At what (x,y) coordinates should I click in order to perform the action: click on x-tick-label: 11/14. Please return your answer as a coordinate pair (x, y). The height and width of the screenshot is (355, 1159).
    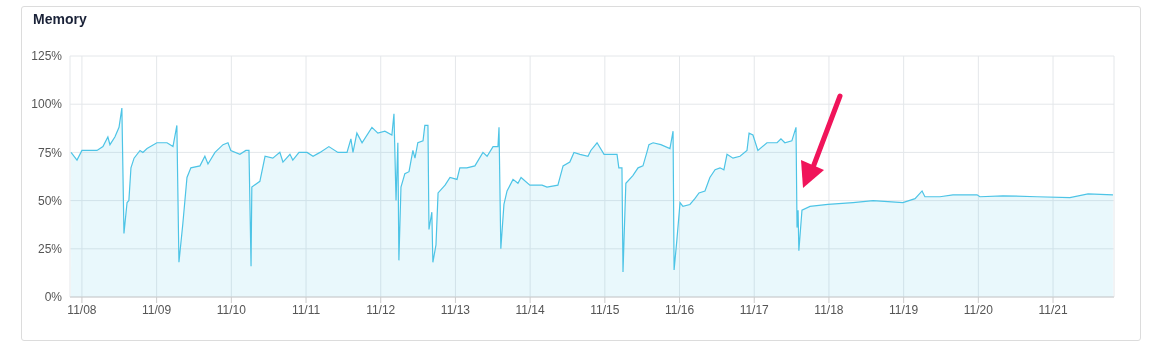
    Looking at the image, I should click on (530, 309).